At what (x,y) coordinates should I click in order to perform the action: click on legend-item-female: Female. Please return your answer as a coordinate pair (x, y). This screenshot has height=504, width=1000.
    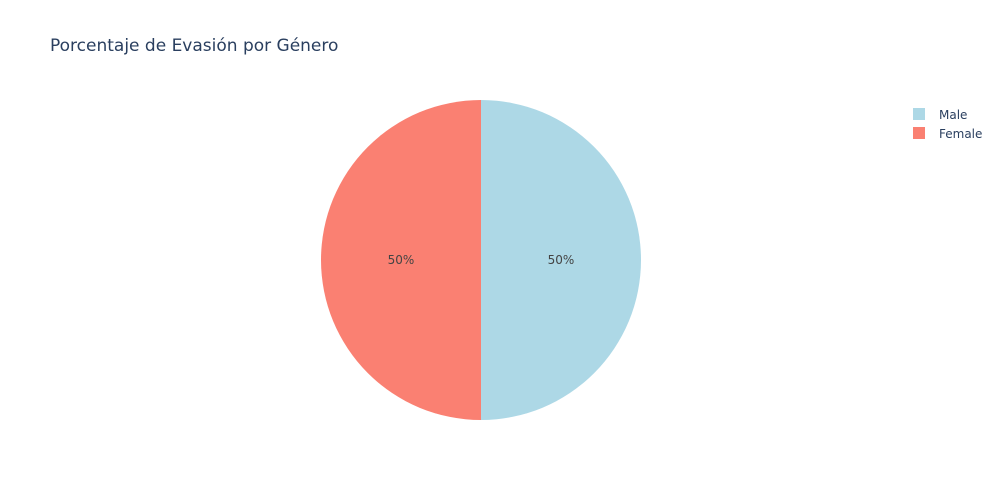
    Looking at the image, I should click on (947, 134).